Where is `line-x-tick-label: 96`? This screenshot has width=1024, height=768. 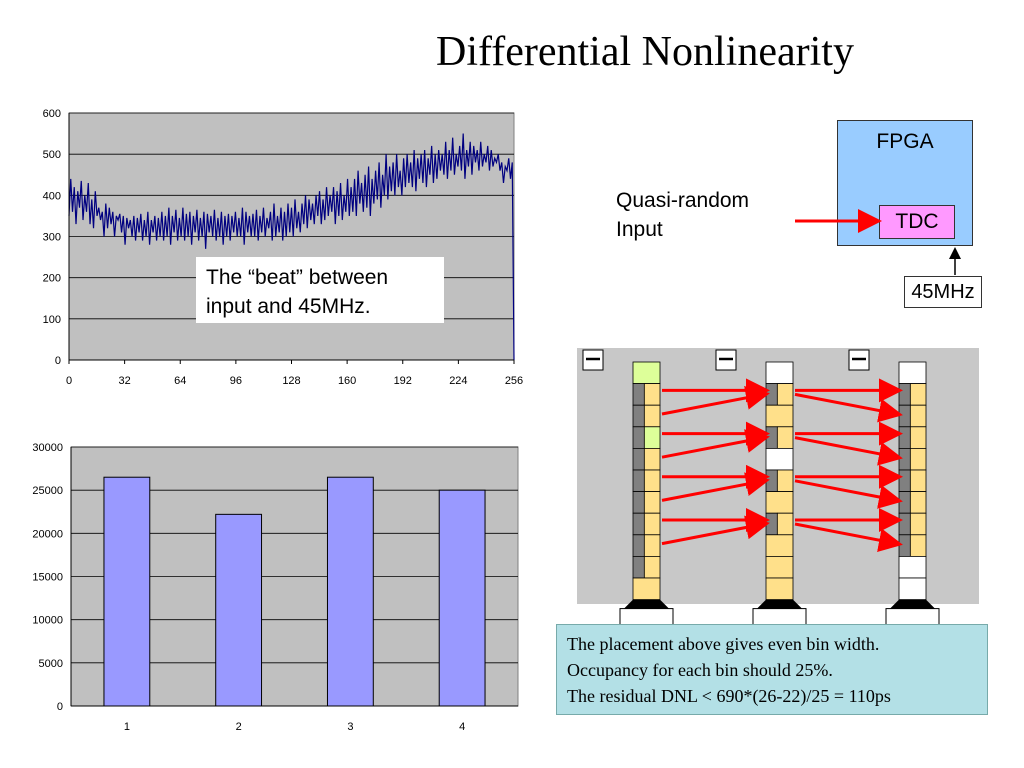 line-x-tick-label: 96 is located at coordinates (236, 381).